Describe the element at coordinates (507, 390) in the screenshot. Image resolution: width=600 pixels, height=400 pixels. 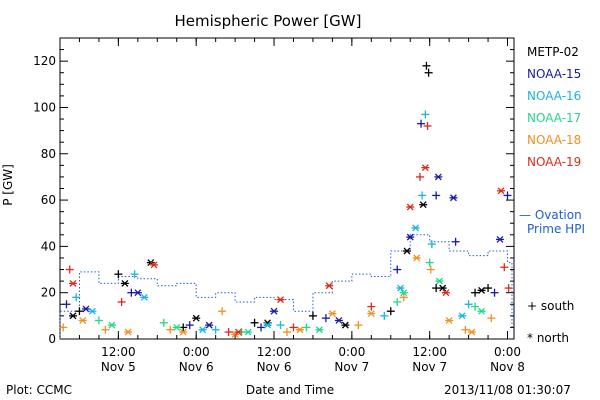
I see `plot-timestamp: 2013/11/08 01:30:07` at that location.